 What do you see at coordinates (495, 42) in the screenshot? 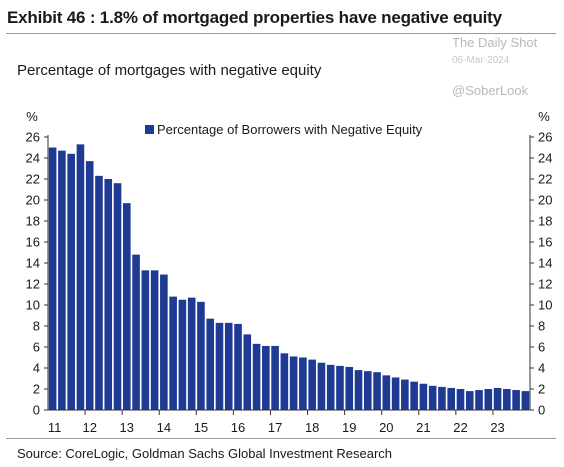
I see `watermark-publisher: The Daily Shot` at bounding box center [495, 42].